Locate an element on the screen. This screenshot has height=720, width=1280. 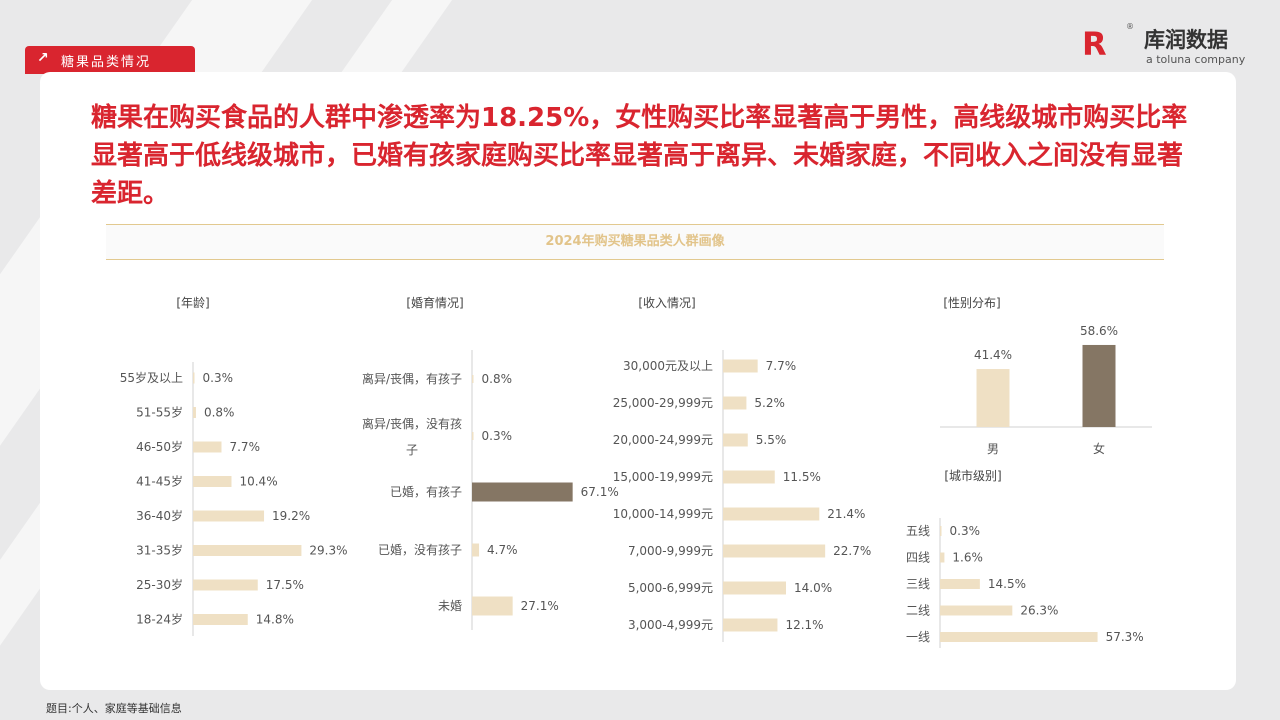
age-value-label: 17.5% is located at coordinates (285, 585).